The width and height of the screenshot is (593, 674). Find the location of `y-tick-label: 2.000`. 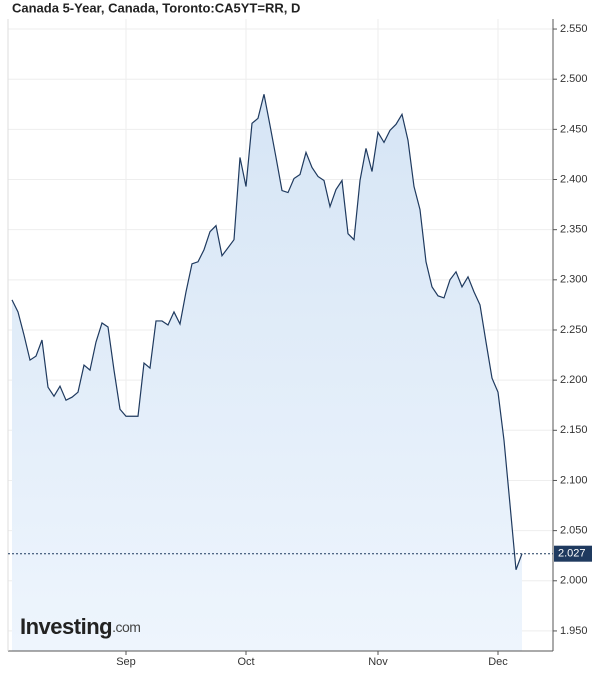

y-tick-label: 2.000 is located at coordinates (574, 581).